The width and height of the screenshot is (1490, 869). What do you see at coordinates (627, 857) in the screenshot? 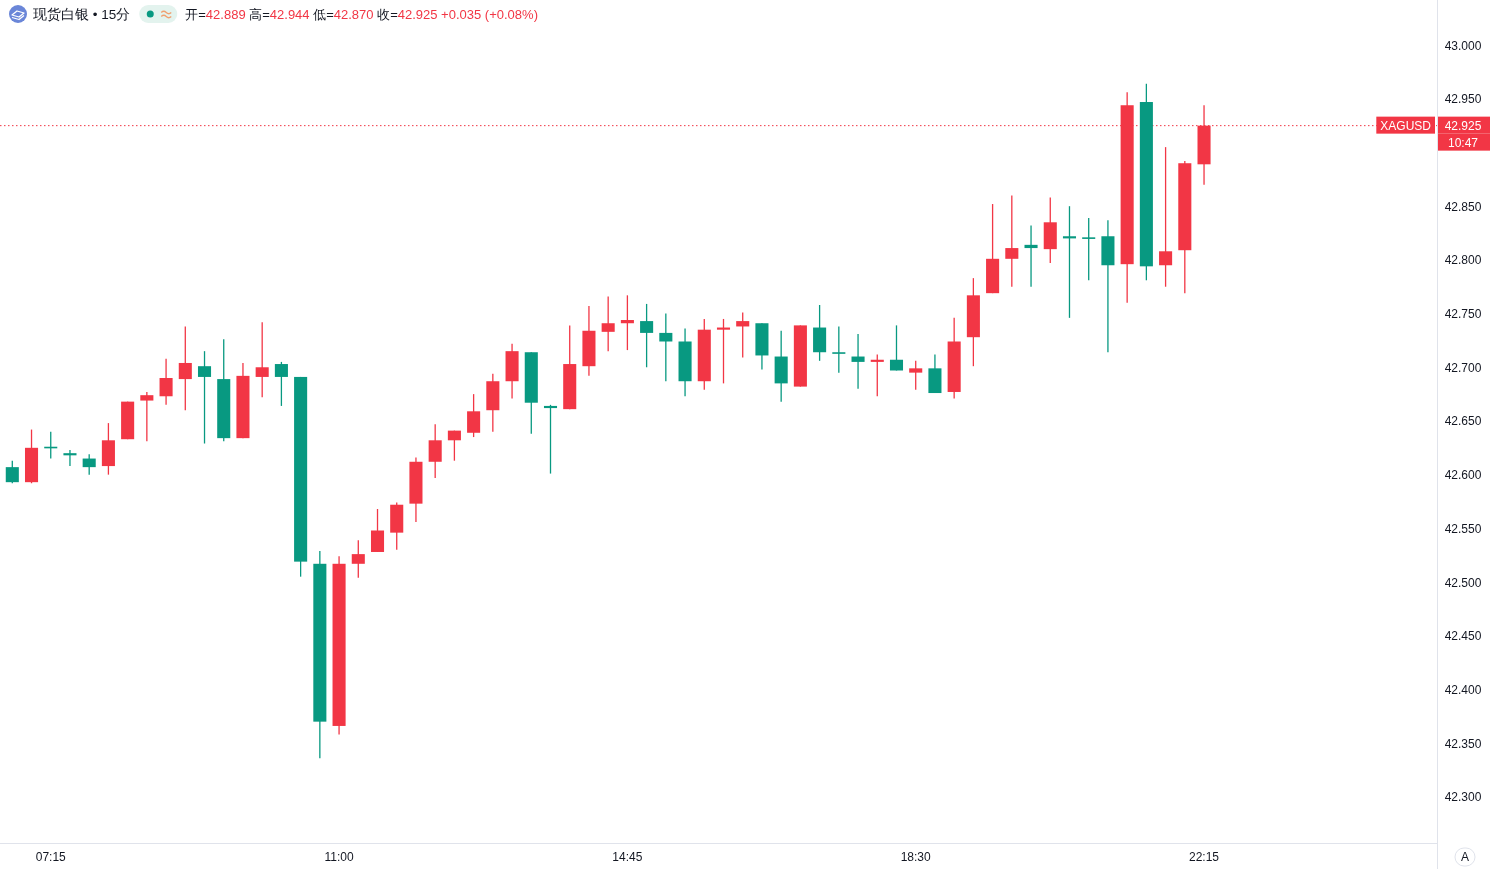
I see `x-tick-label: 14:45` at bounding box center [627, 857].